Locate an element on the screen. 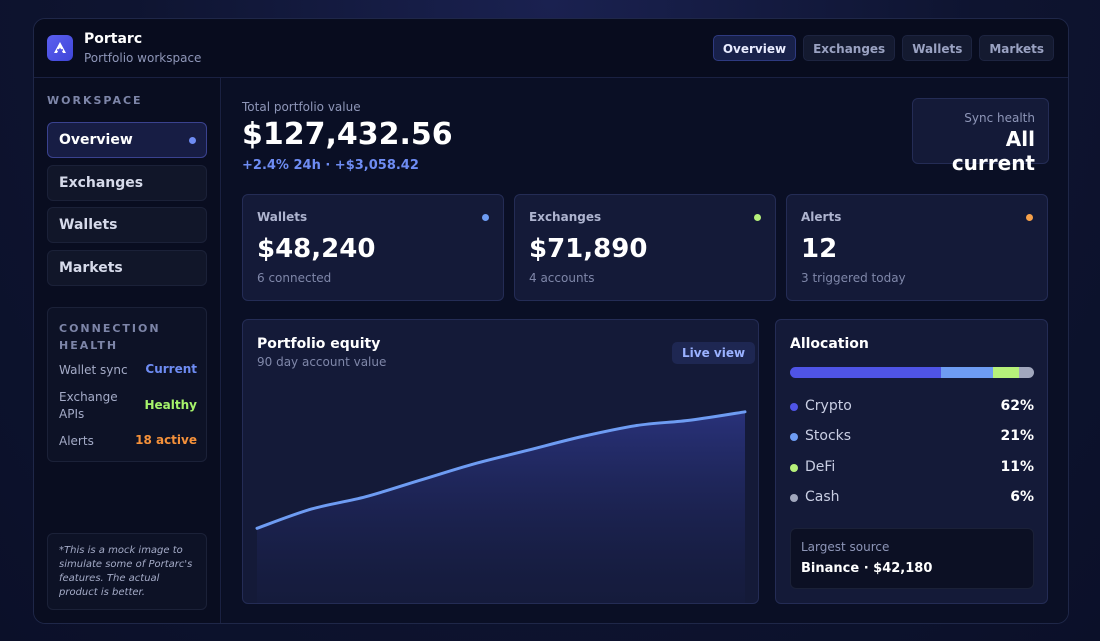 This screenshot has width=1100, height=641. total-value-label: Total portfolio value is located at coordinates (301, 107).